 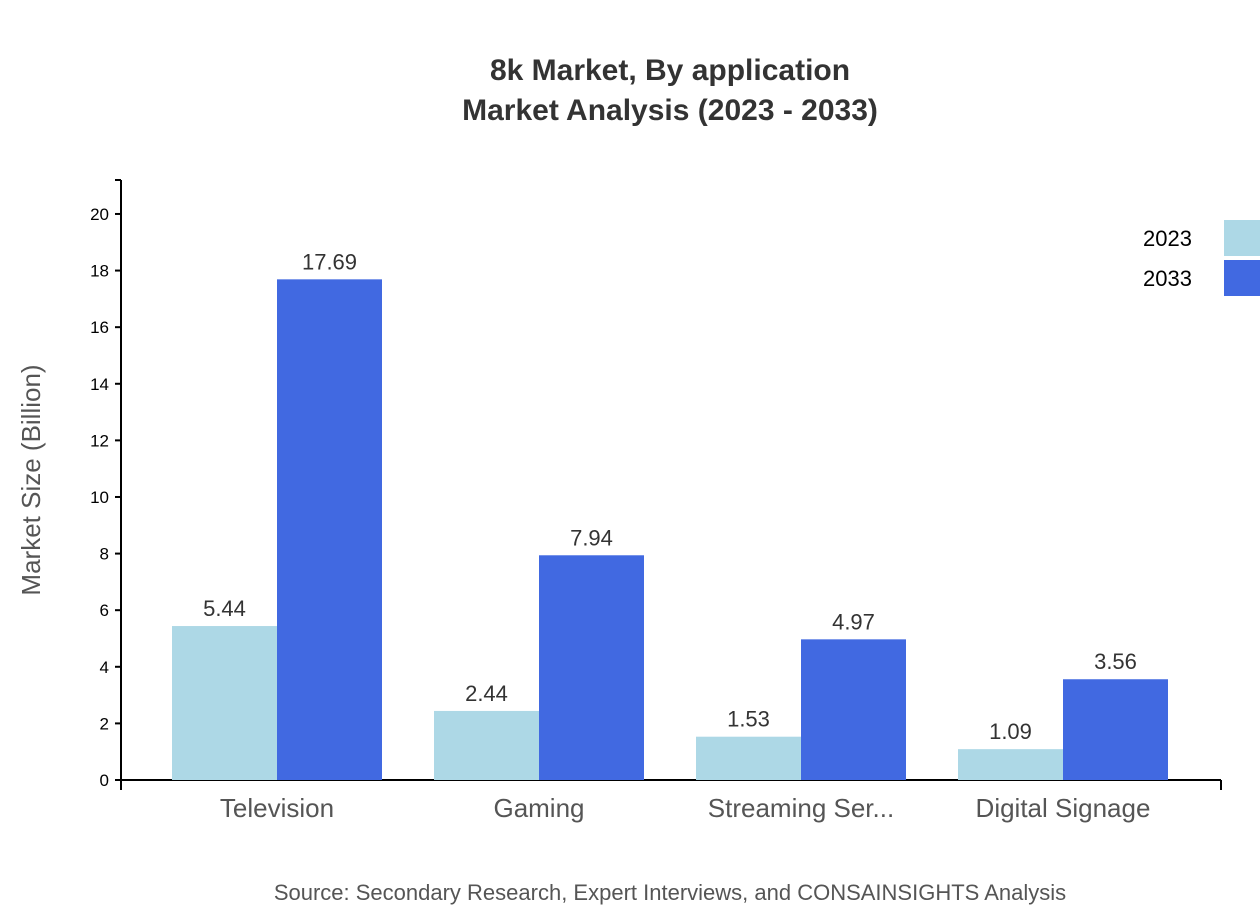 What do you see at coordinates (1242, 238) in the screenshot?
I see `legend-swatch-2023` at bounding box center [1242, 238].